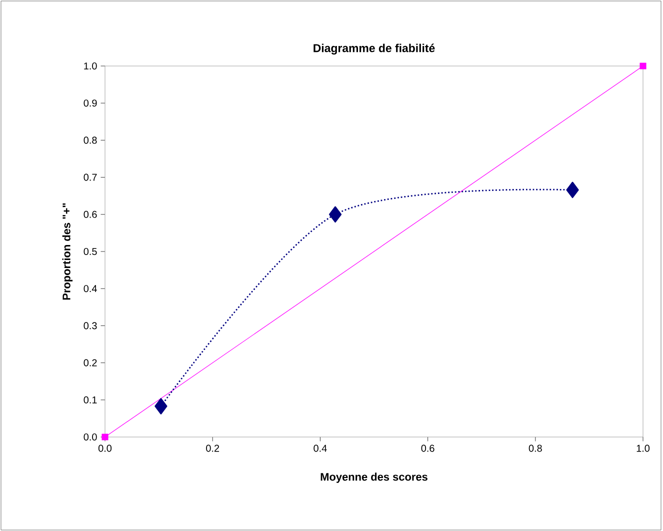 The height and width of the screenshot is (531, 663). What do you see at coordinates (90, 140) in the screenshot?
I see `y-tick-label: 0.8` at bounding box center [90, 140].